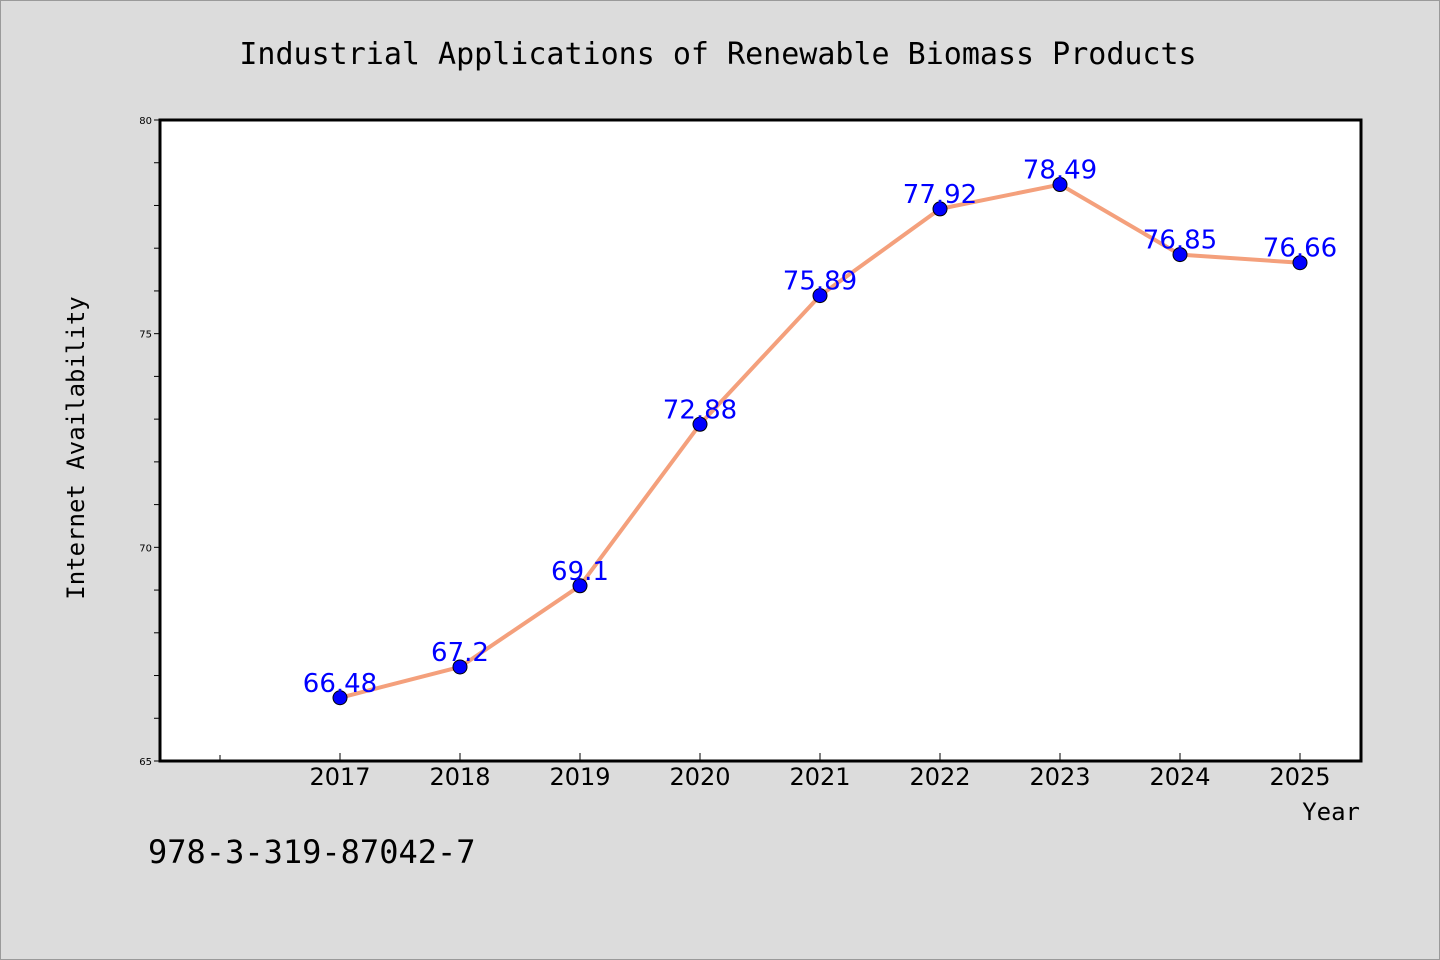 This screenshot has height=960, width=1440. What do you see at coordinates (1179, 777) in the screenshot?
I see `x-tick-label: 2024` at bounding box center [1179, 777].